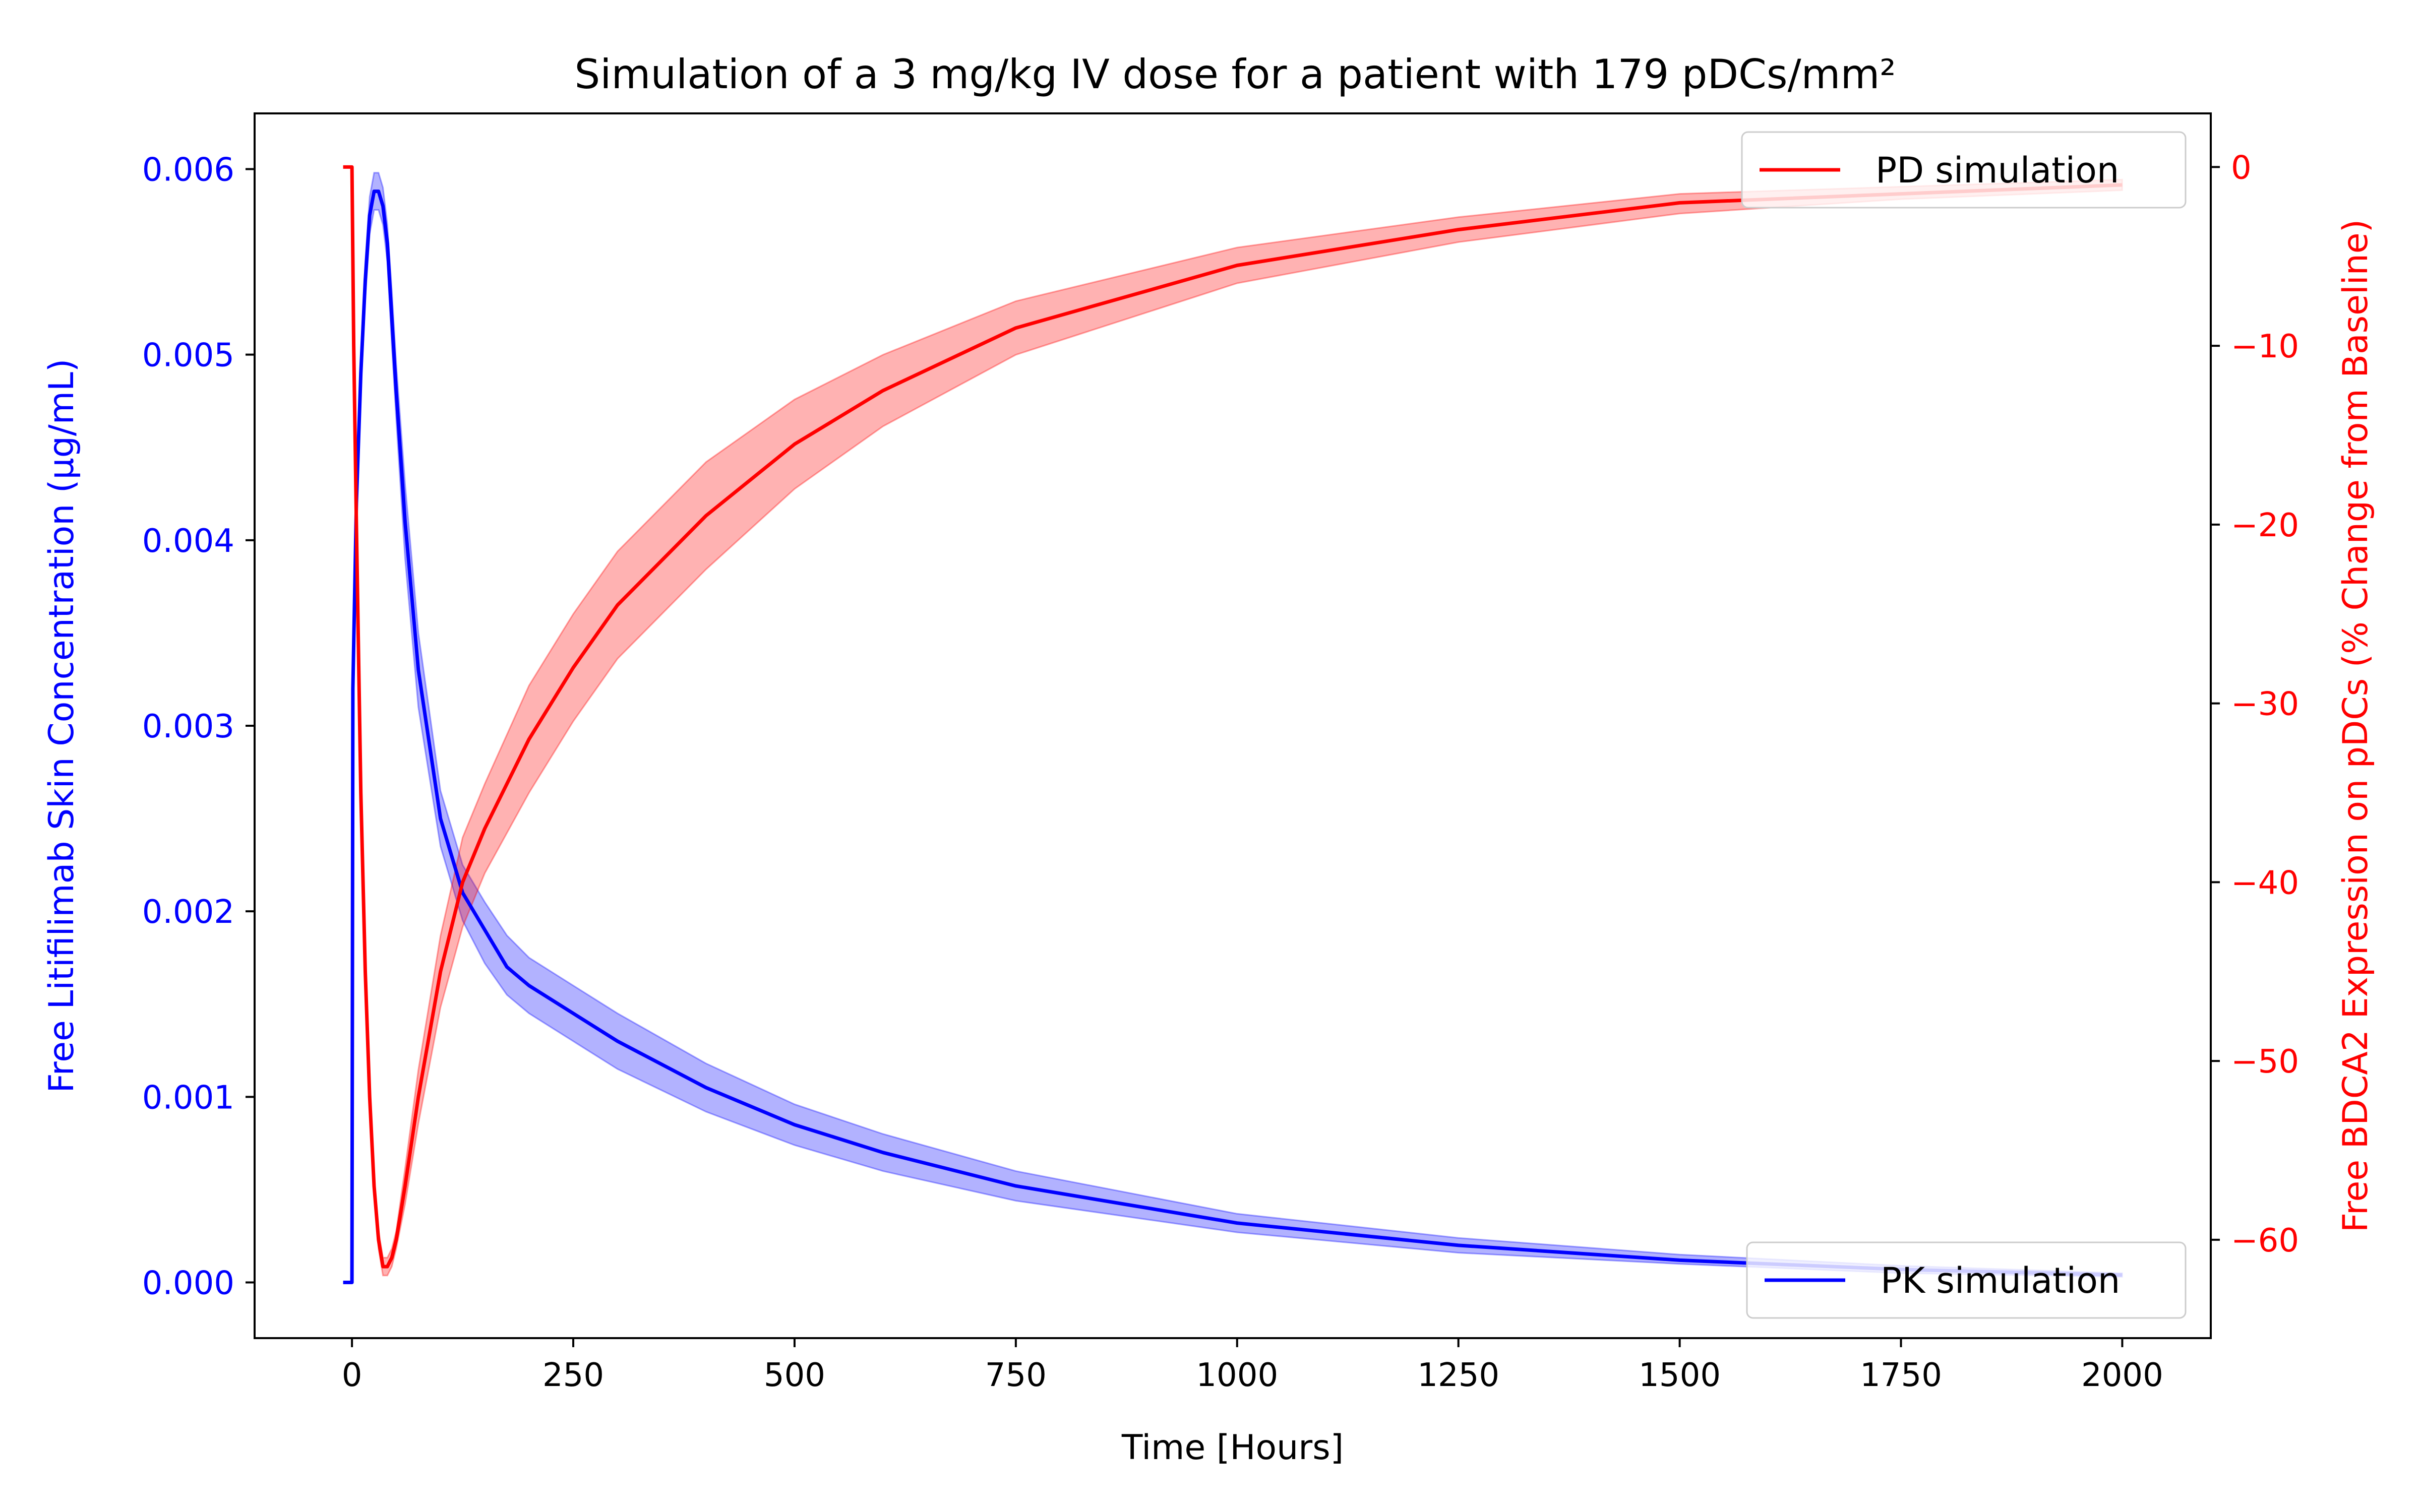 The width and height of the screenshot is (2420, 1512). Describe the element at coordinates (1016, 1376) in the screenshot. I see `x-tick-label: 750` at that location.